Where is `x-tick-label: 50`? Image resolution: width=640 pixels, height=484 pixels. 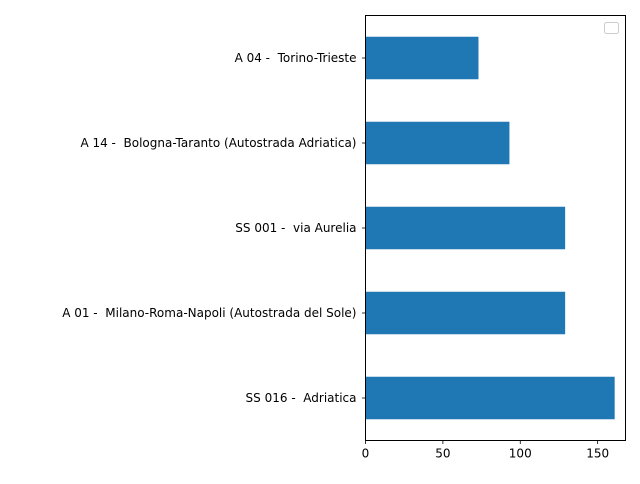
x-tick-label: 50 is located at coordinates (442, 454).